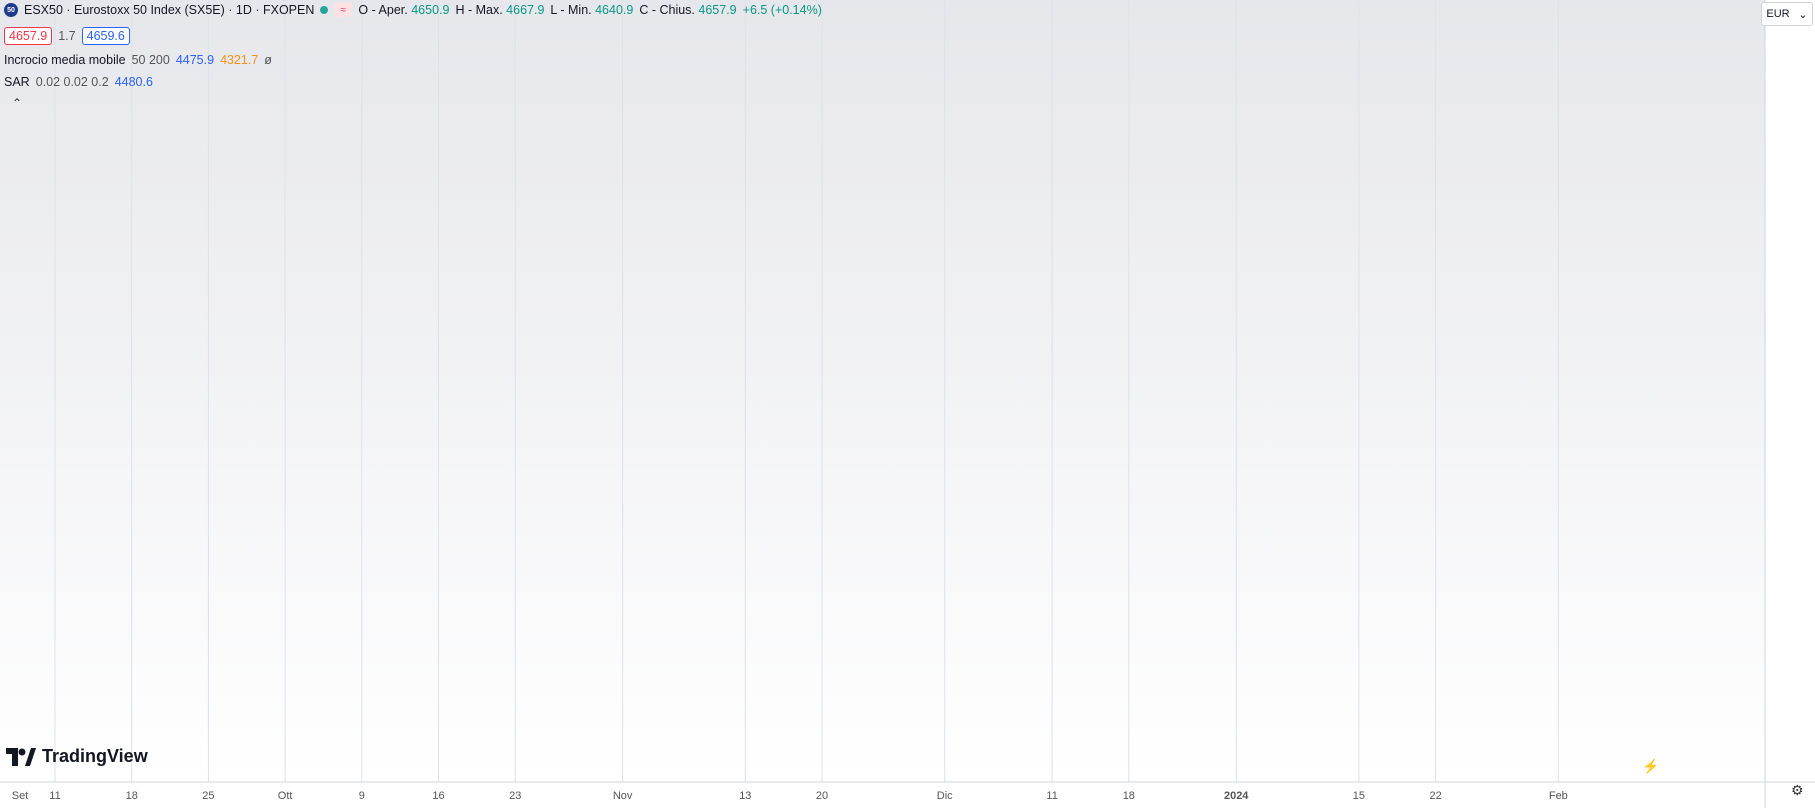 Image resolution: width=1815 pixels, height=808 pixels. I want to click on ma-params: 50 200, so click(150, 60).